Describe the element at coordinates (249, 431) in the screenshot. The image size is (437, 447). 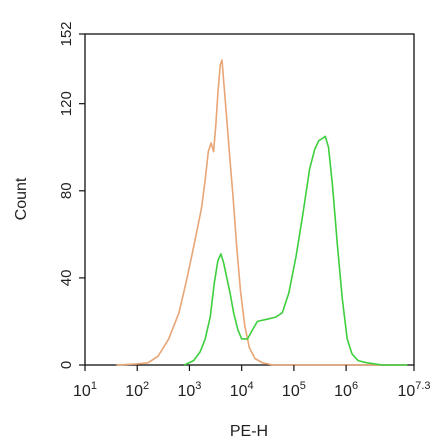
I see `x-axis-label: PE-H` at that location.